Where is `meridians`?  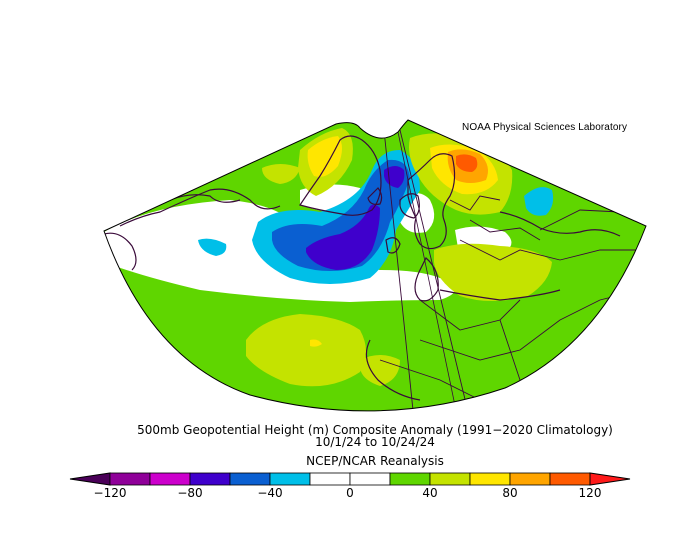 meridians is located at coordinates (428, 271).